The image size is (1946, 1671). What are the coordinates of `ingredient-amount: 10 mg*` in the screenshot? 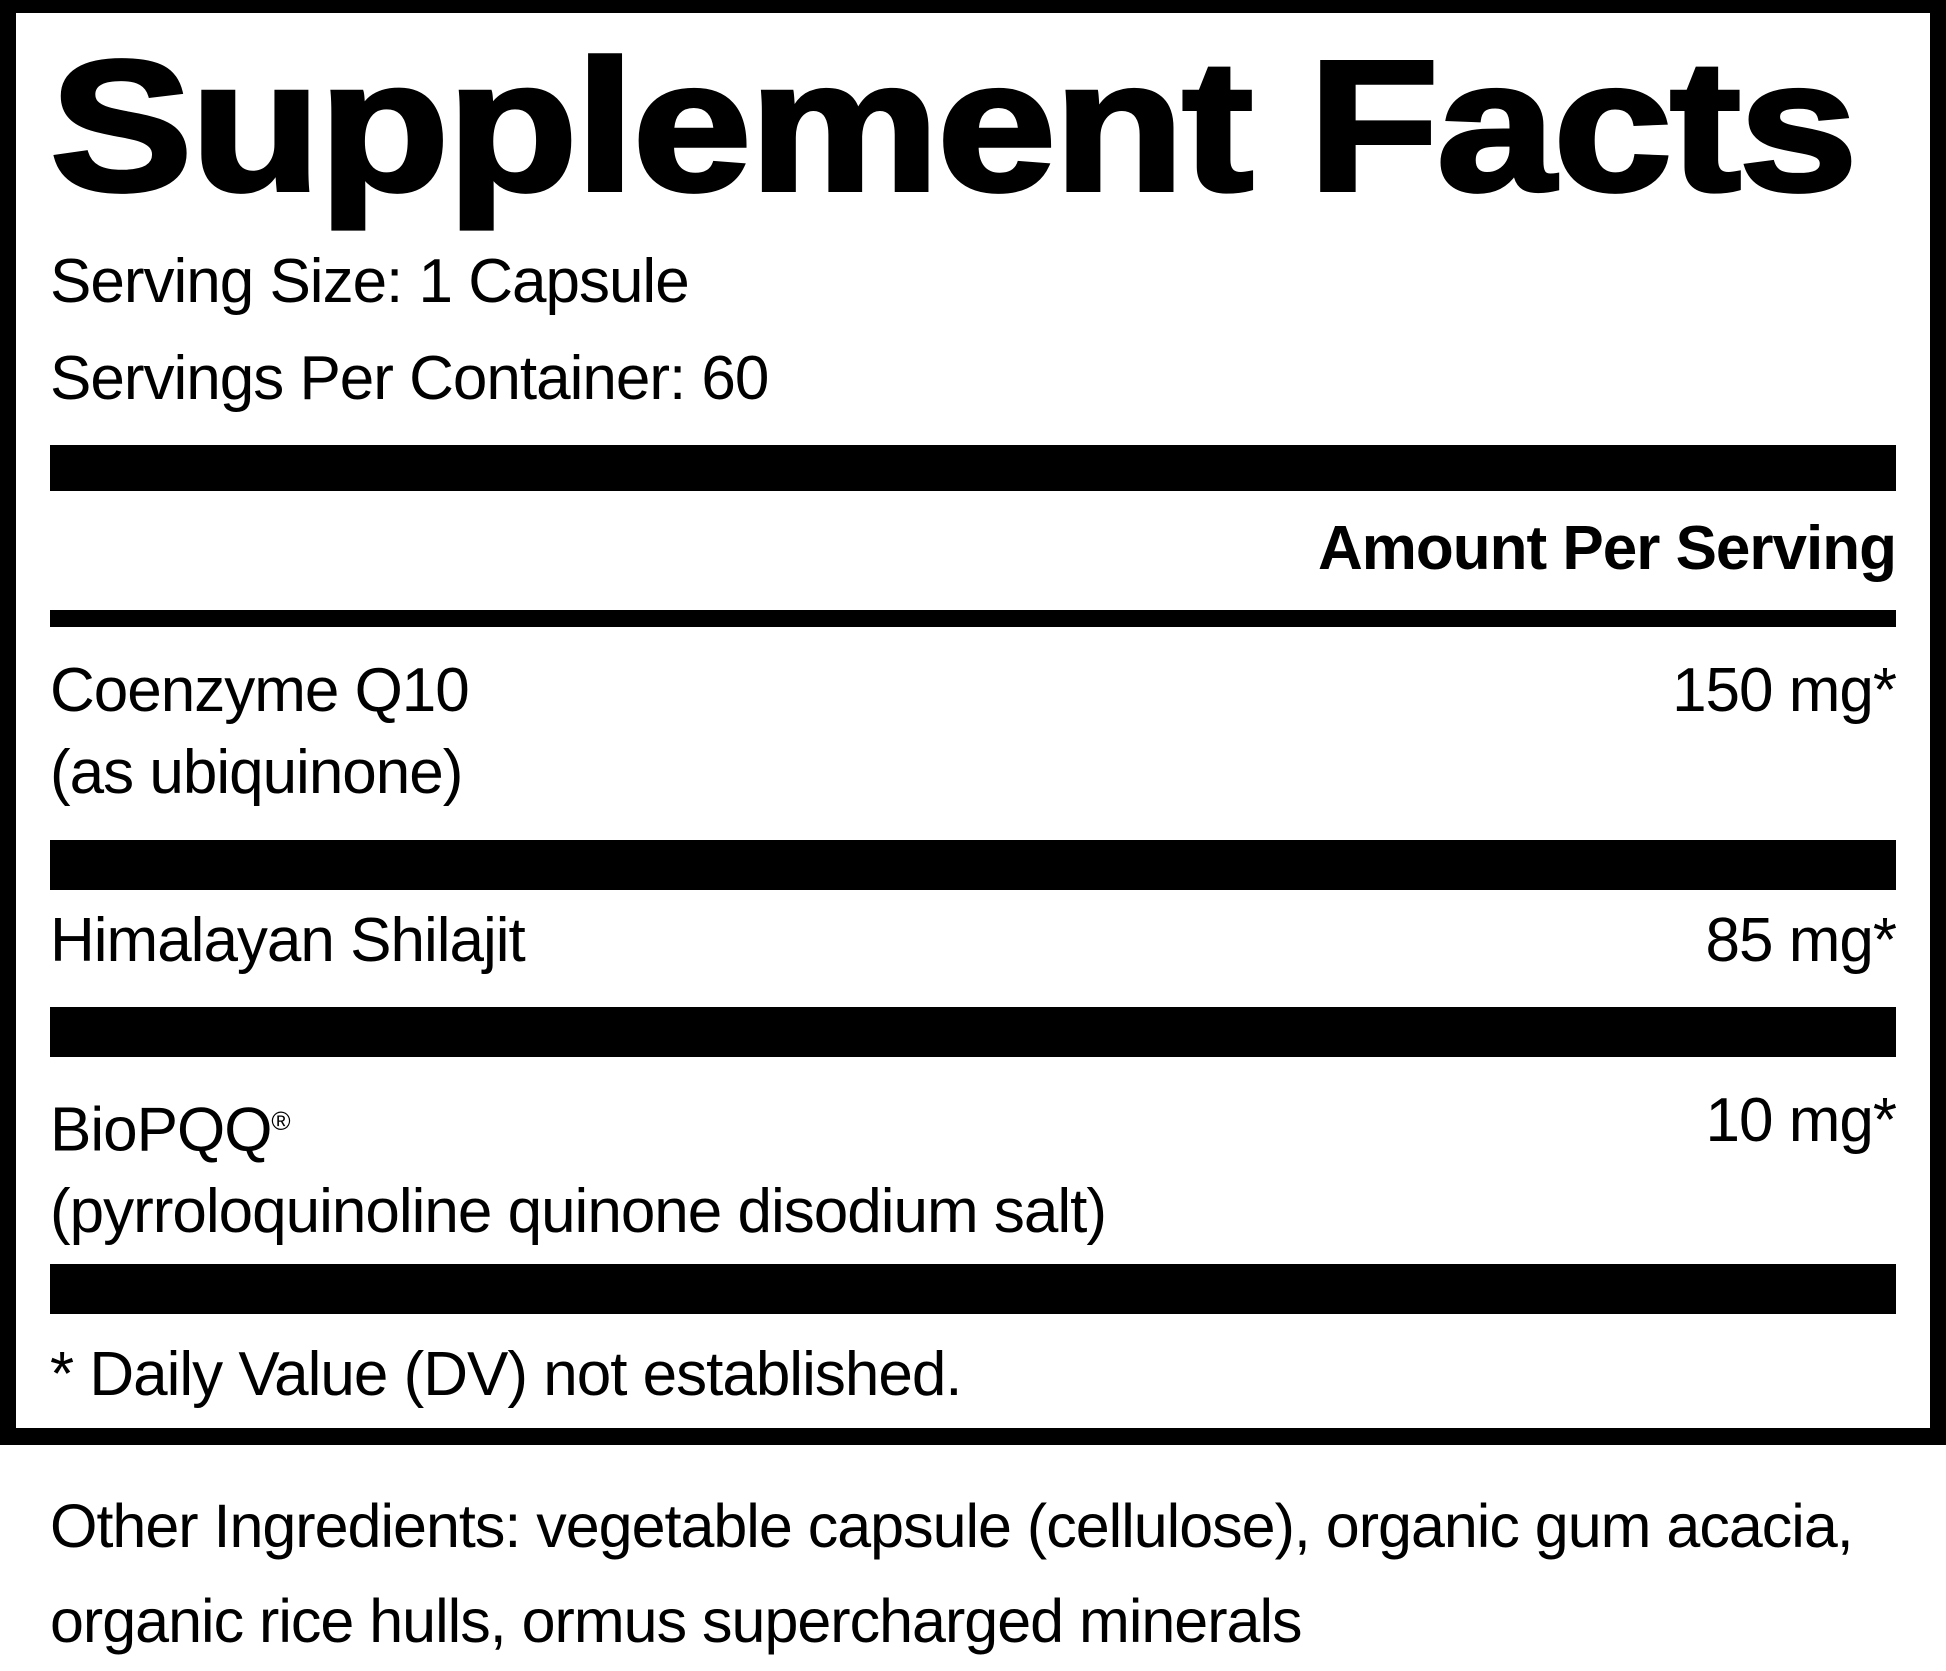 It's located at (1801, 1120).